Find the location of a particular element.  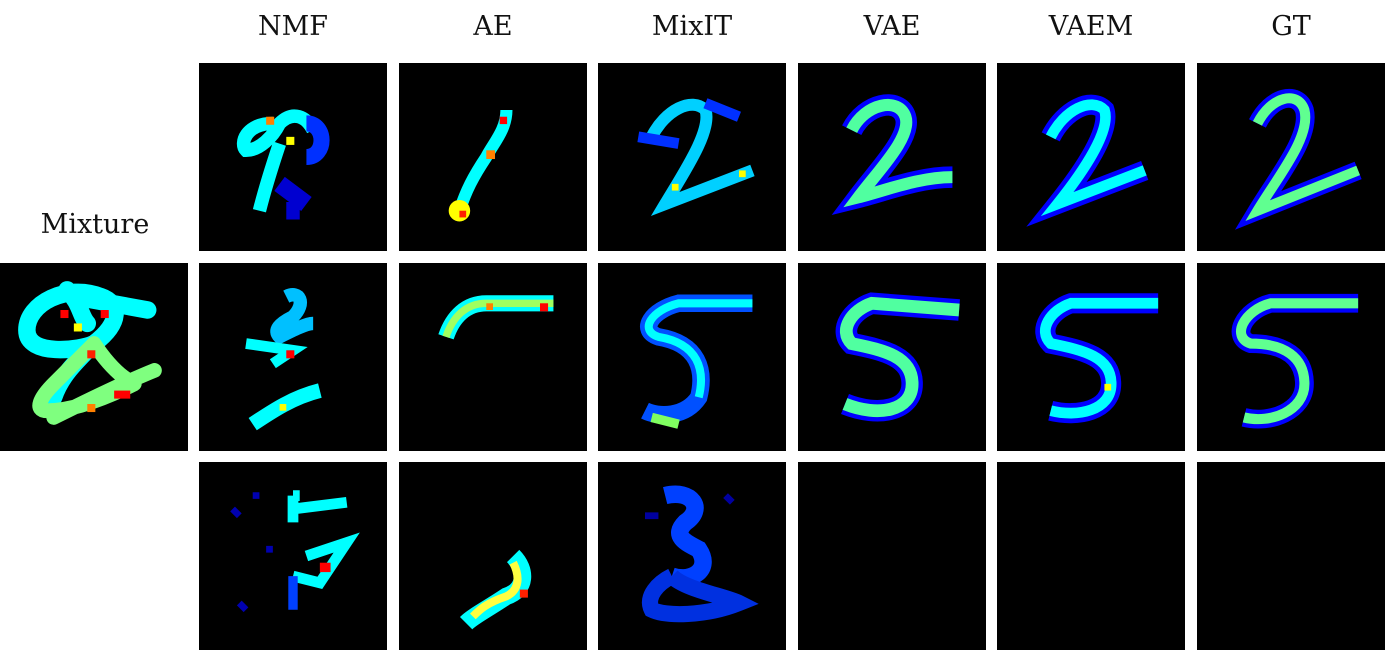

row-label-mixture: Mixture is located at coordinates (95, 224).